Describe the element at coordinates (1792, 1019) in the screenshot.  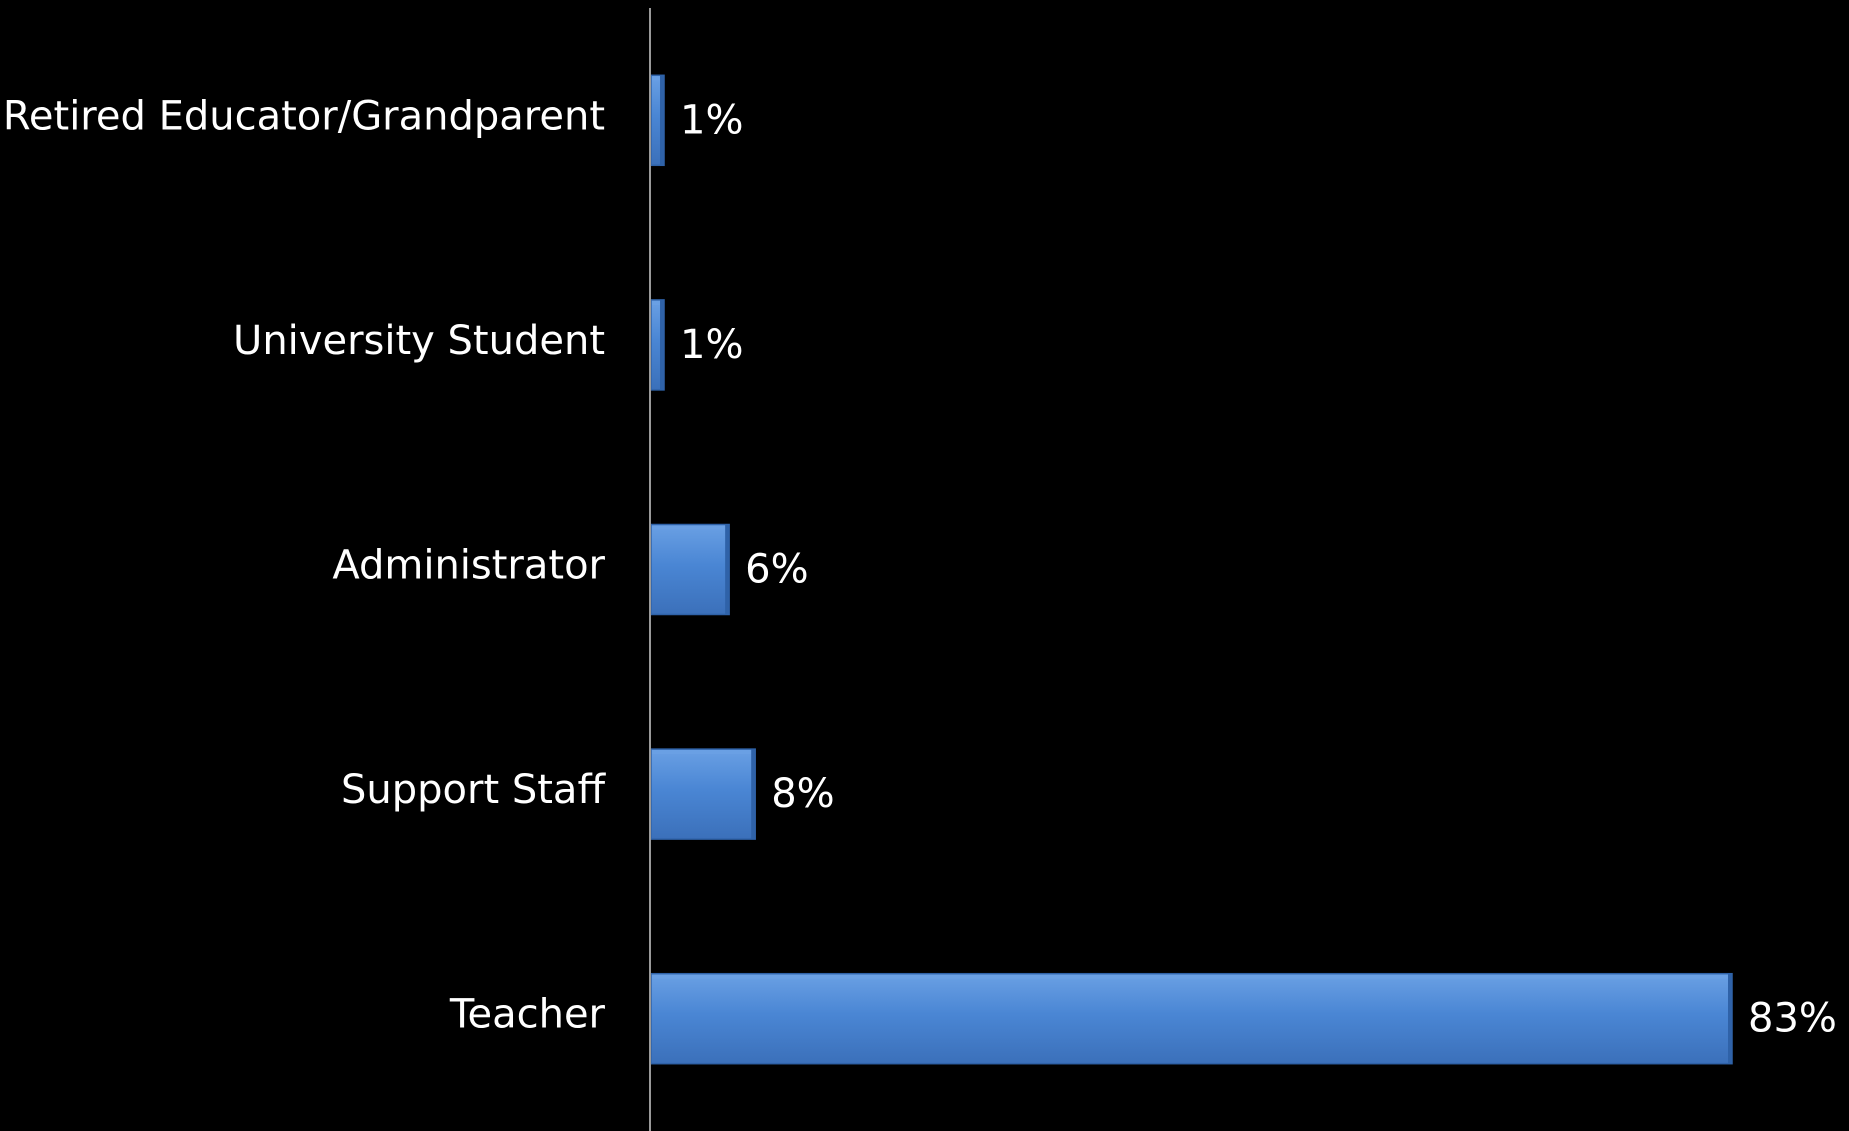
I see `data-label-teacher: 83%` at that location.